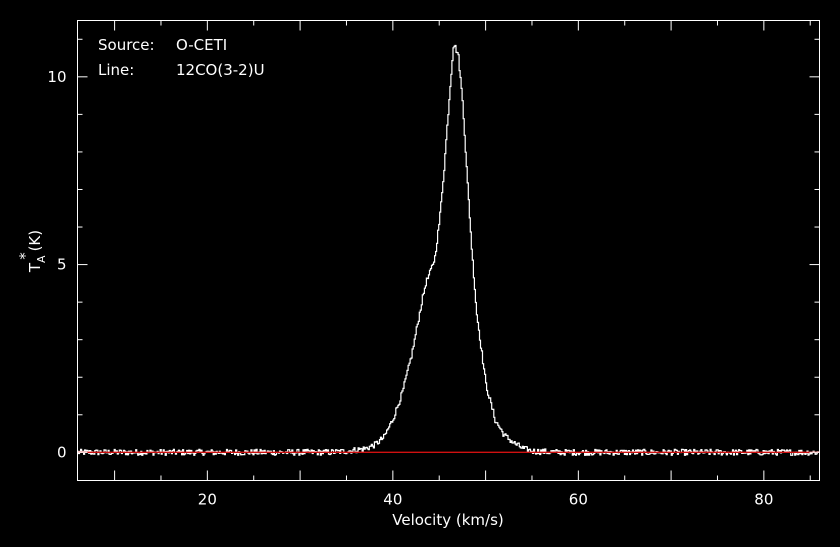  What do you see at coordinates (126, 45) in the screenshot?
I see `source-label: Source:` at bounding box center [126, 45].